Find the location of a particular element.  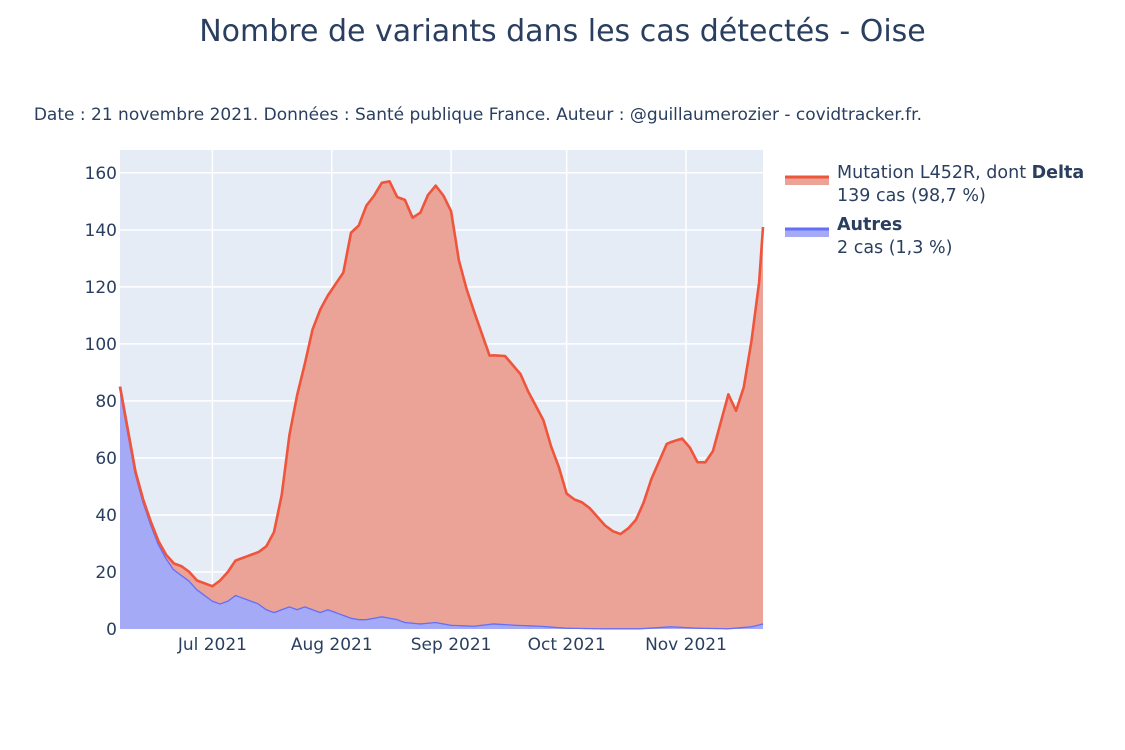

y-tick-label: 20 is located at coordinates (106, 573).